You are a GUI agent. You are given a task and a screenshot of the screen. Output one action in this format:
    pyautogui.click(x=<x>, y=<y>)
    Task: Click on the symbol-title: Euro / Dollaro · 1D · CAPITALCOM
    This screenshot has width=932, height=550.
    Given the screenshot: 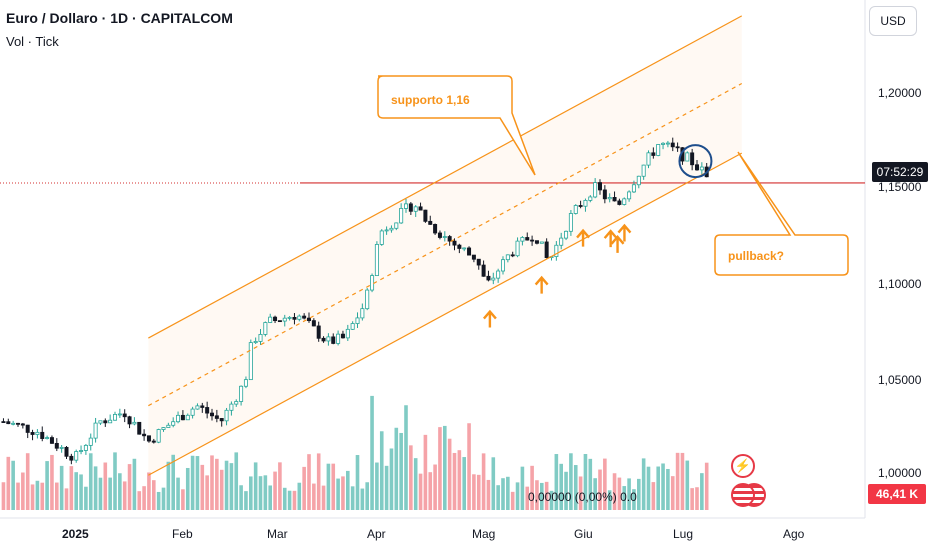 What is the action you would take?
    pyautogui.click(x=119, y=18)
    